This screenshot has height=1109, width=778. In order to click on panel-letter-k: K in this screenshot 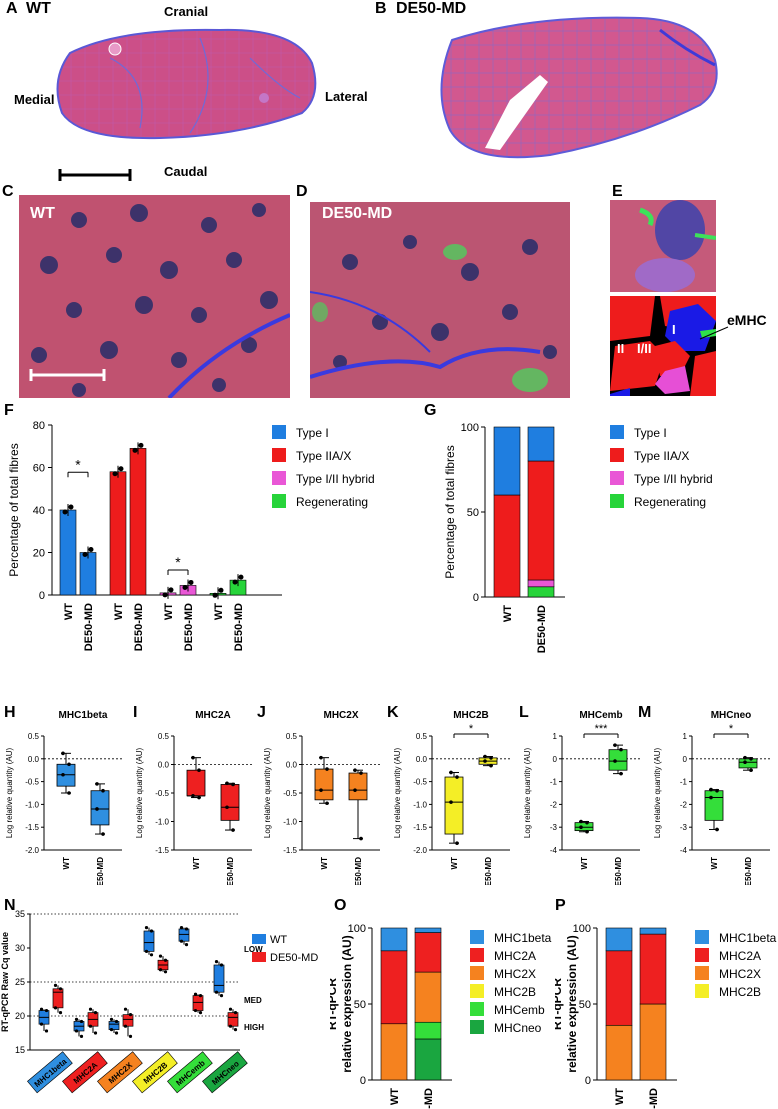, I will do `click(393, 712)`.